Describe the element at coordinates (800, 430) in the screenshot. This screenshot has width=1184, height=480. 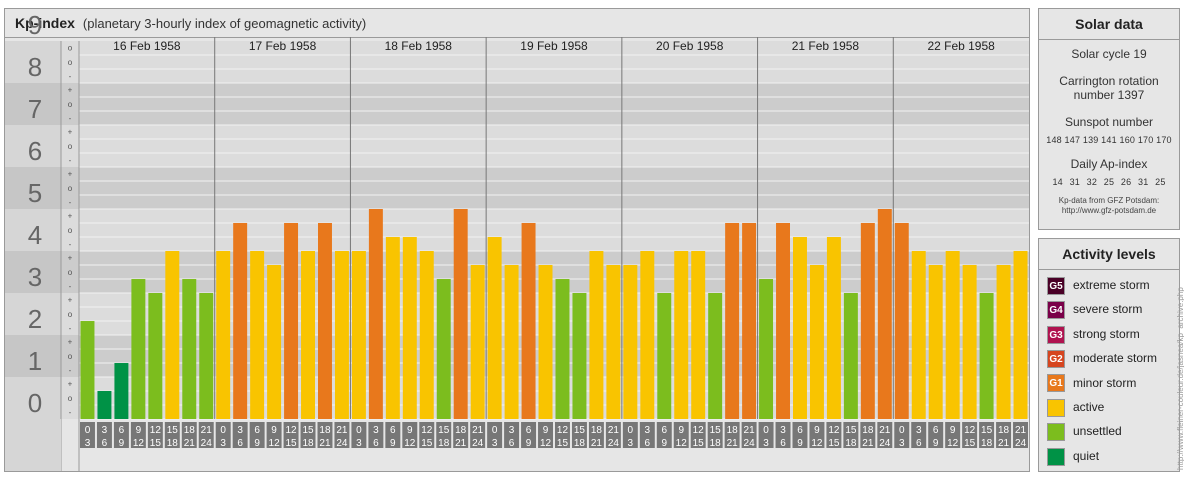
I see `interval-start-label: 6` at that location.